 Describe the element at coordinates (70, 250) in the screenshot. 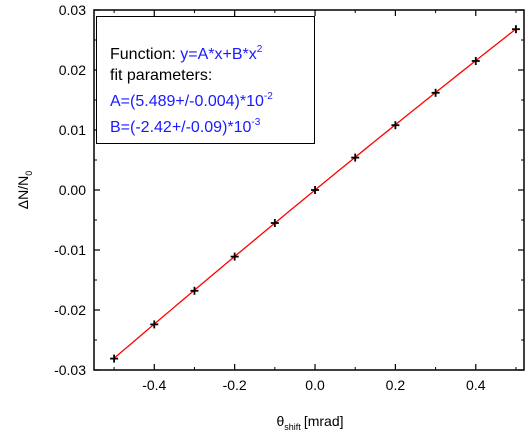

I see `y-tick-label: -0.01` at that location.